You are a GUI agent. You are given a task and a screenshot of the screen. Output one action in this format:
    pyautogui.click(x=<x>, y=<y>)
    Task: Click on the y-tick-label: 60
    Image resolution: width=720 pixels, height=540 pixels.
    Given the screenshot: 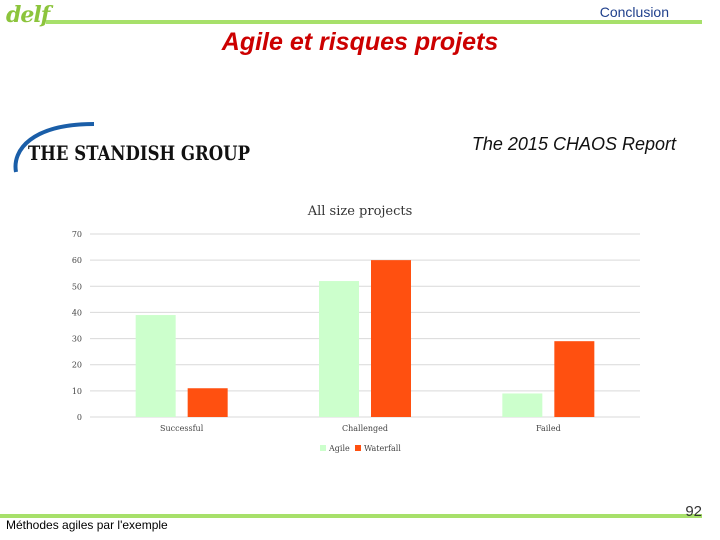 What is the action you would take?
    pyautogui.click(x=77, y=260)
    